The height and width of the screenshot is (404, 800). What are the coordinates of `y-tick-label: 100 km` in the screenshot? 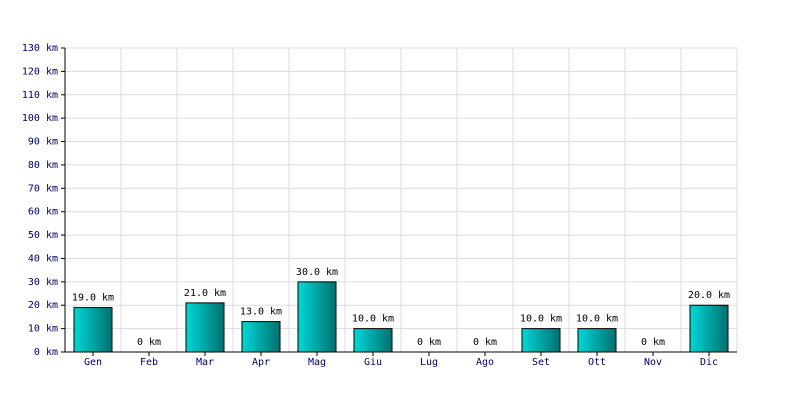 It's located at (40, 118).